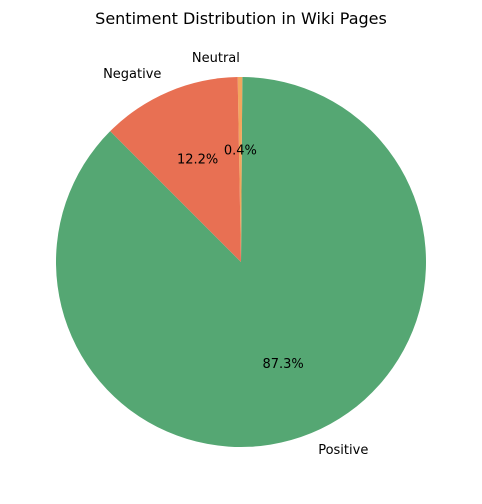  What do you see at coordinates (343, 450) in the screenshot?
I see `slice-label-positive: Positive` at bounding box center [343, 450].